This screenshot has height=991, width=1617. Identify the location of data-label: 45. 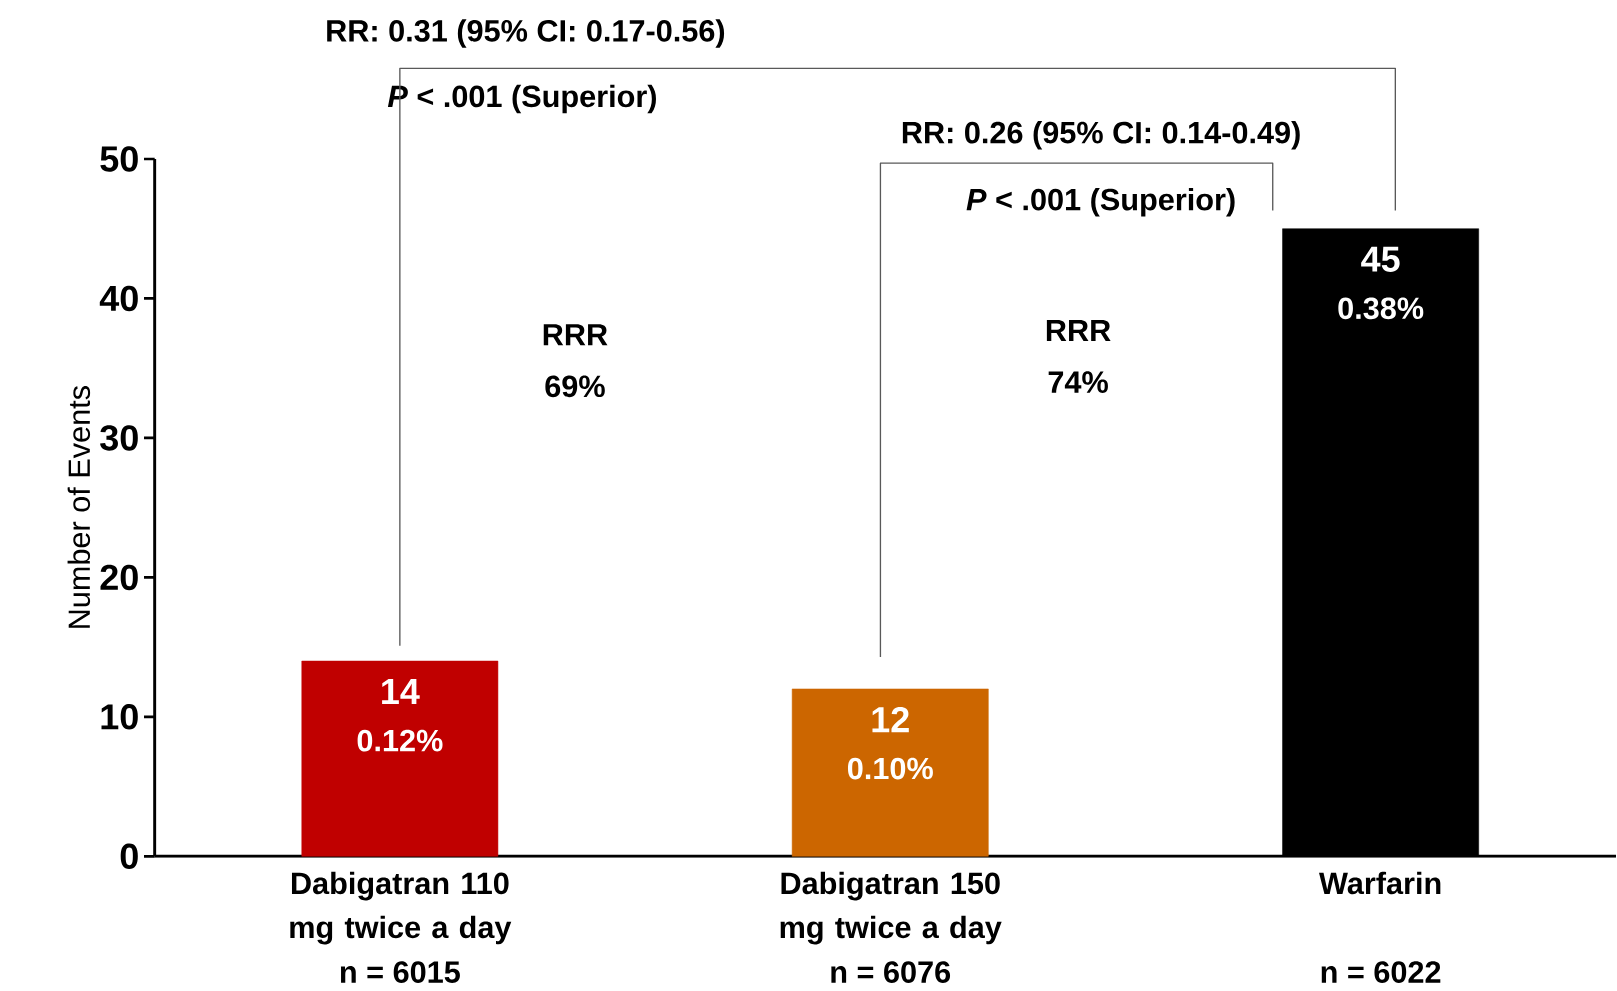
(1380, 259).